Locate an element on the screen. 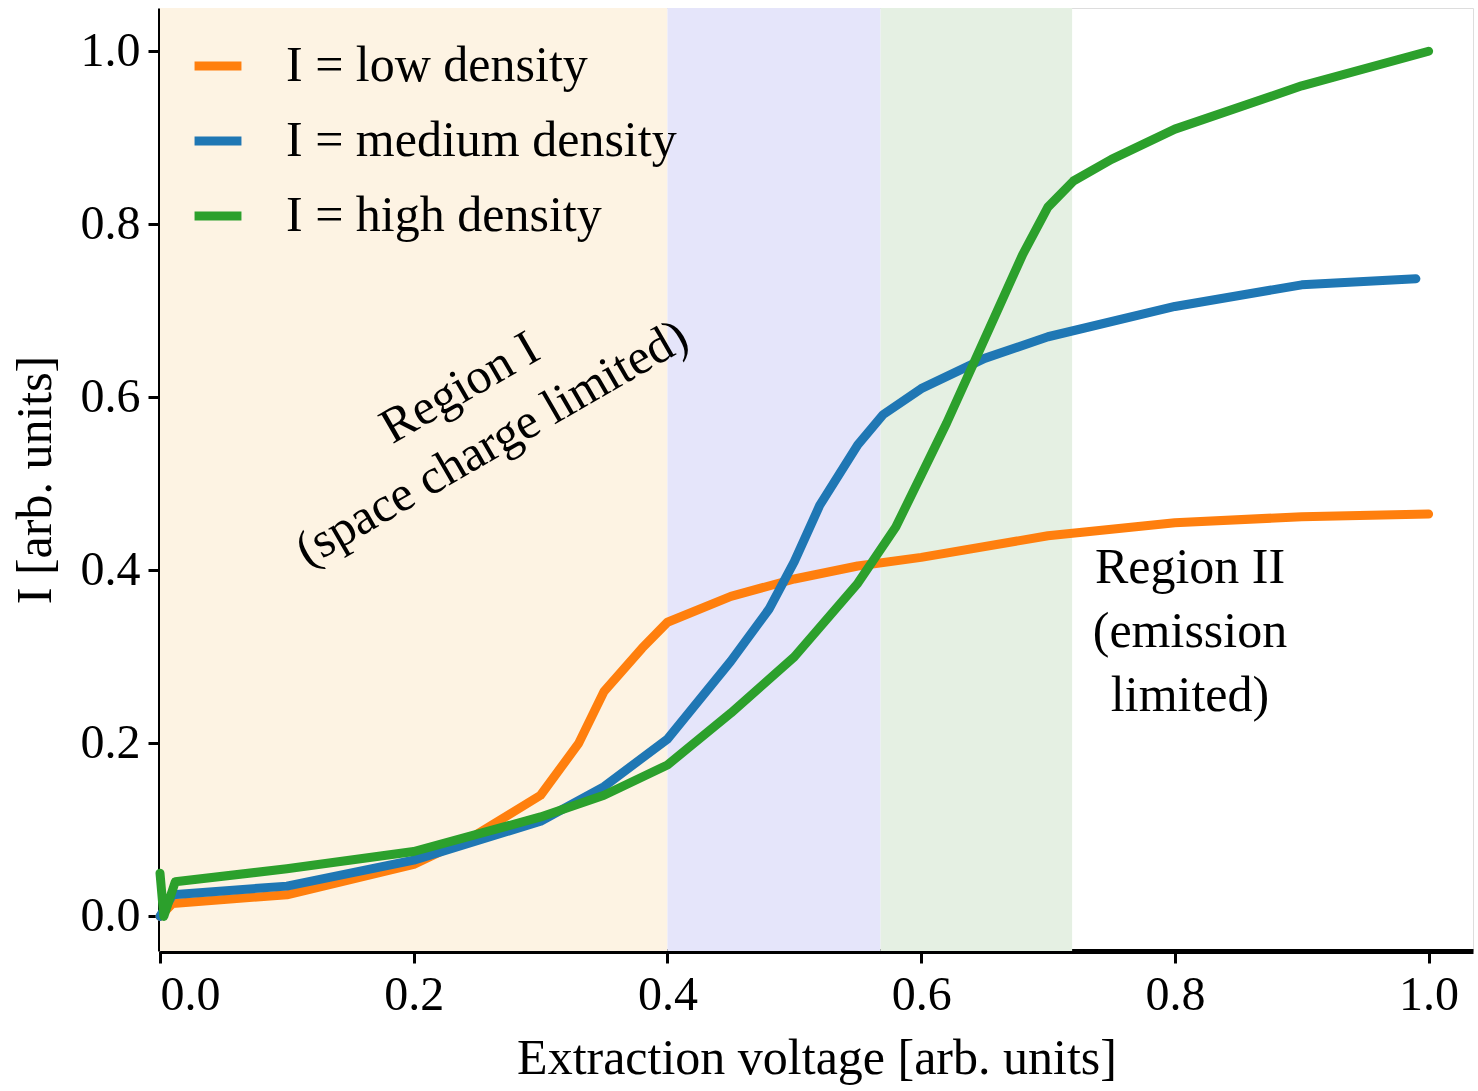 The width and height of the screenshot is (1478, 1091). x-tick-label: 0.0 is located at coordinates (190, 993).